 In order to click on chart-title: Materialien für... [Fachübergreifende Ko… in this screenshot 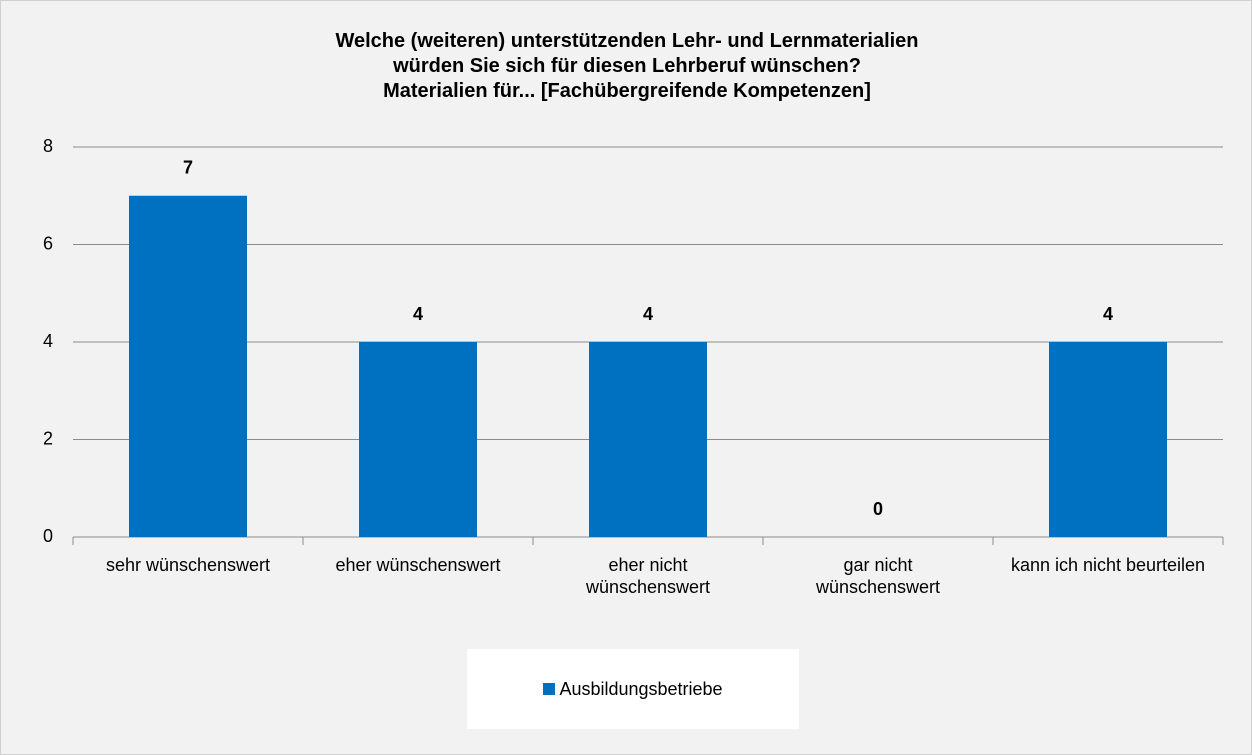, I will do `click(627, 91)`.